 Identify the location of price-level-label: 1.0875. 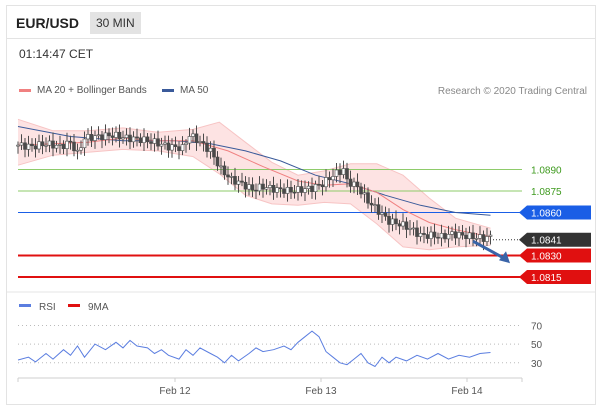
(546, 192).